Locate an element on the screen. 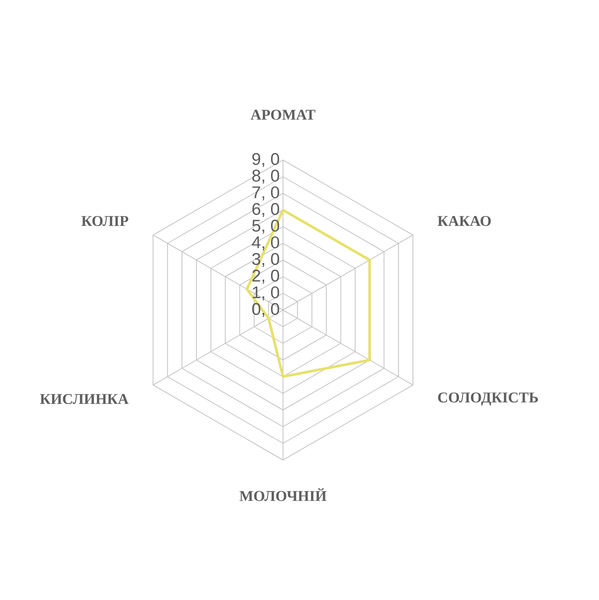 This screenshot has width=599, height=600. spoke-label: СОЛОДКІСТЬ is located at coordinates (488, 399).